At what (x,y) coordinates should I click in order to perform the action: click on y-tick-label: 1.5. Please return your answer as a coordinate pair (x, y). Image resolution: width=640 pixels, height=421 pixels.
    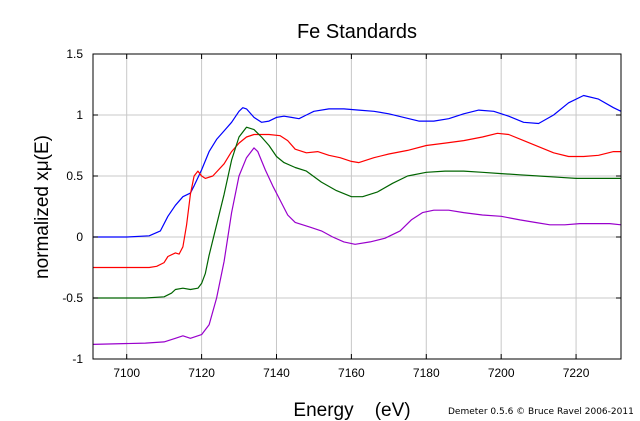
    Looking at the image, I should click on (74, 54).